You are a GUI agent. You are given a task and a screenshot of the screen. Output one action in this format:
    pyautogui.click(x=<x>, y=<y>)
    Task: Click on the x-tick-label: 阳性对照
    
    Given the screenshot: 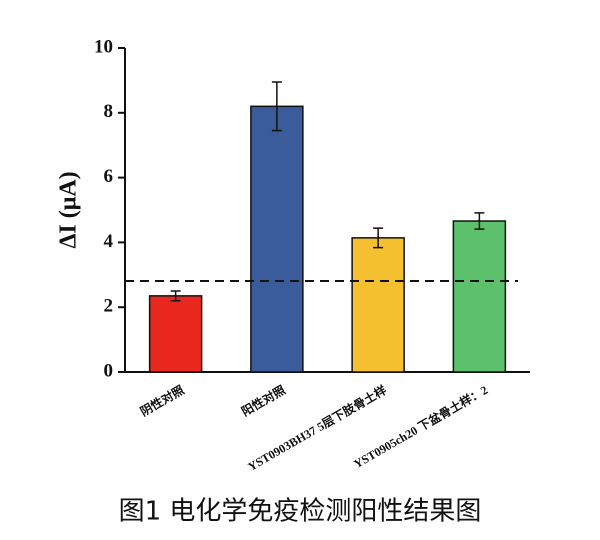 What is the action you would take?
    pyautogui.click(x=263, y=400)
    